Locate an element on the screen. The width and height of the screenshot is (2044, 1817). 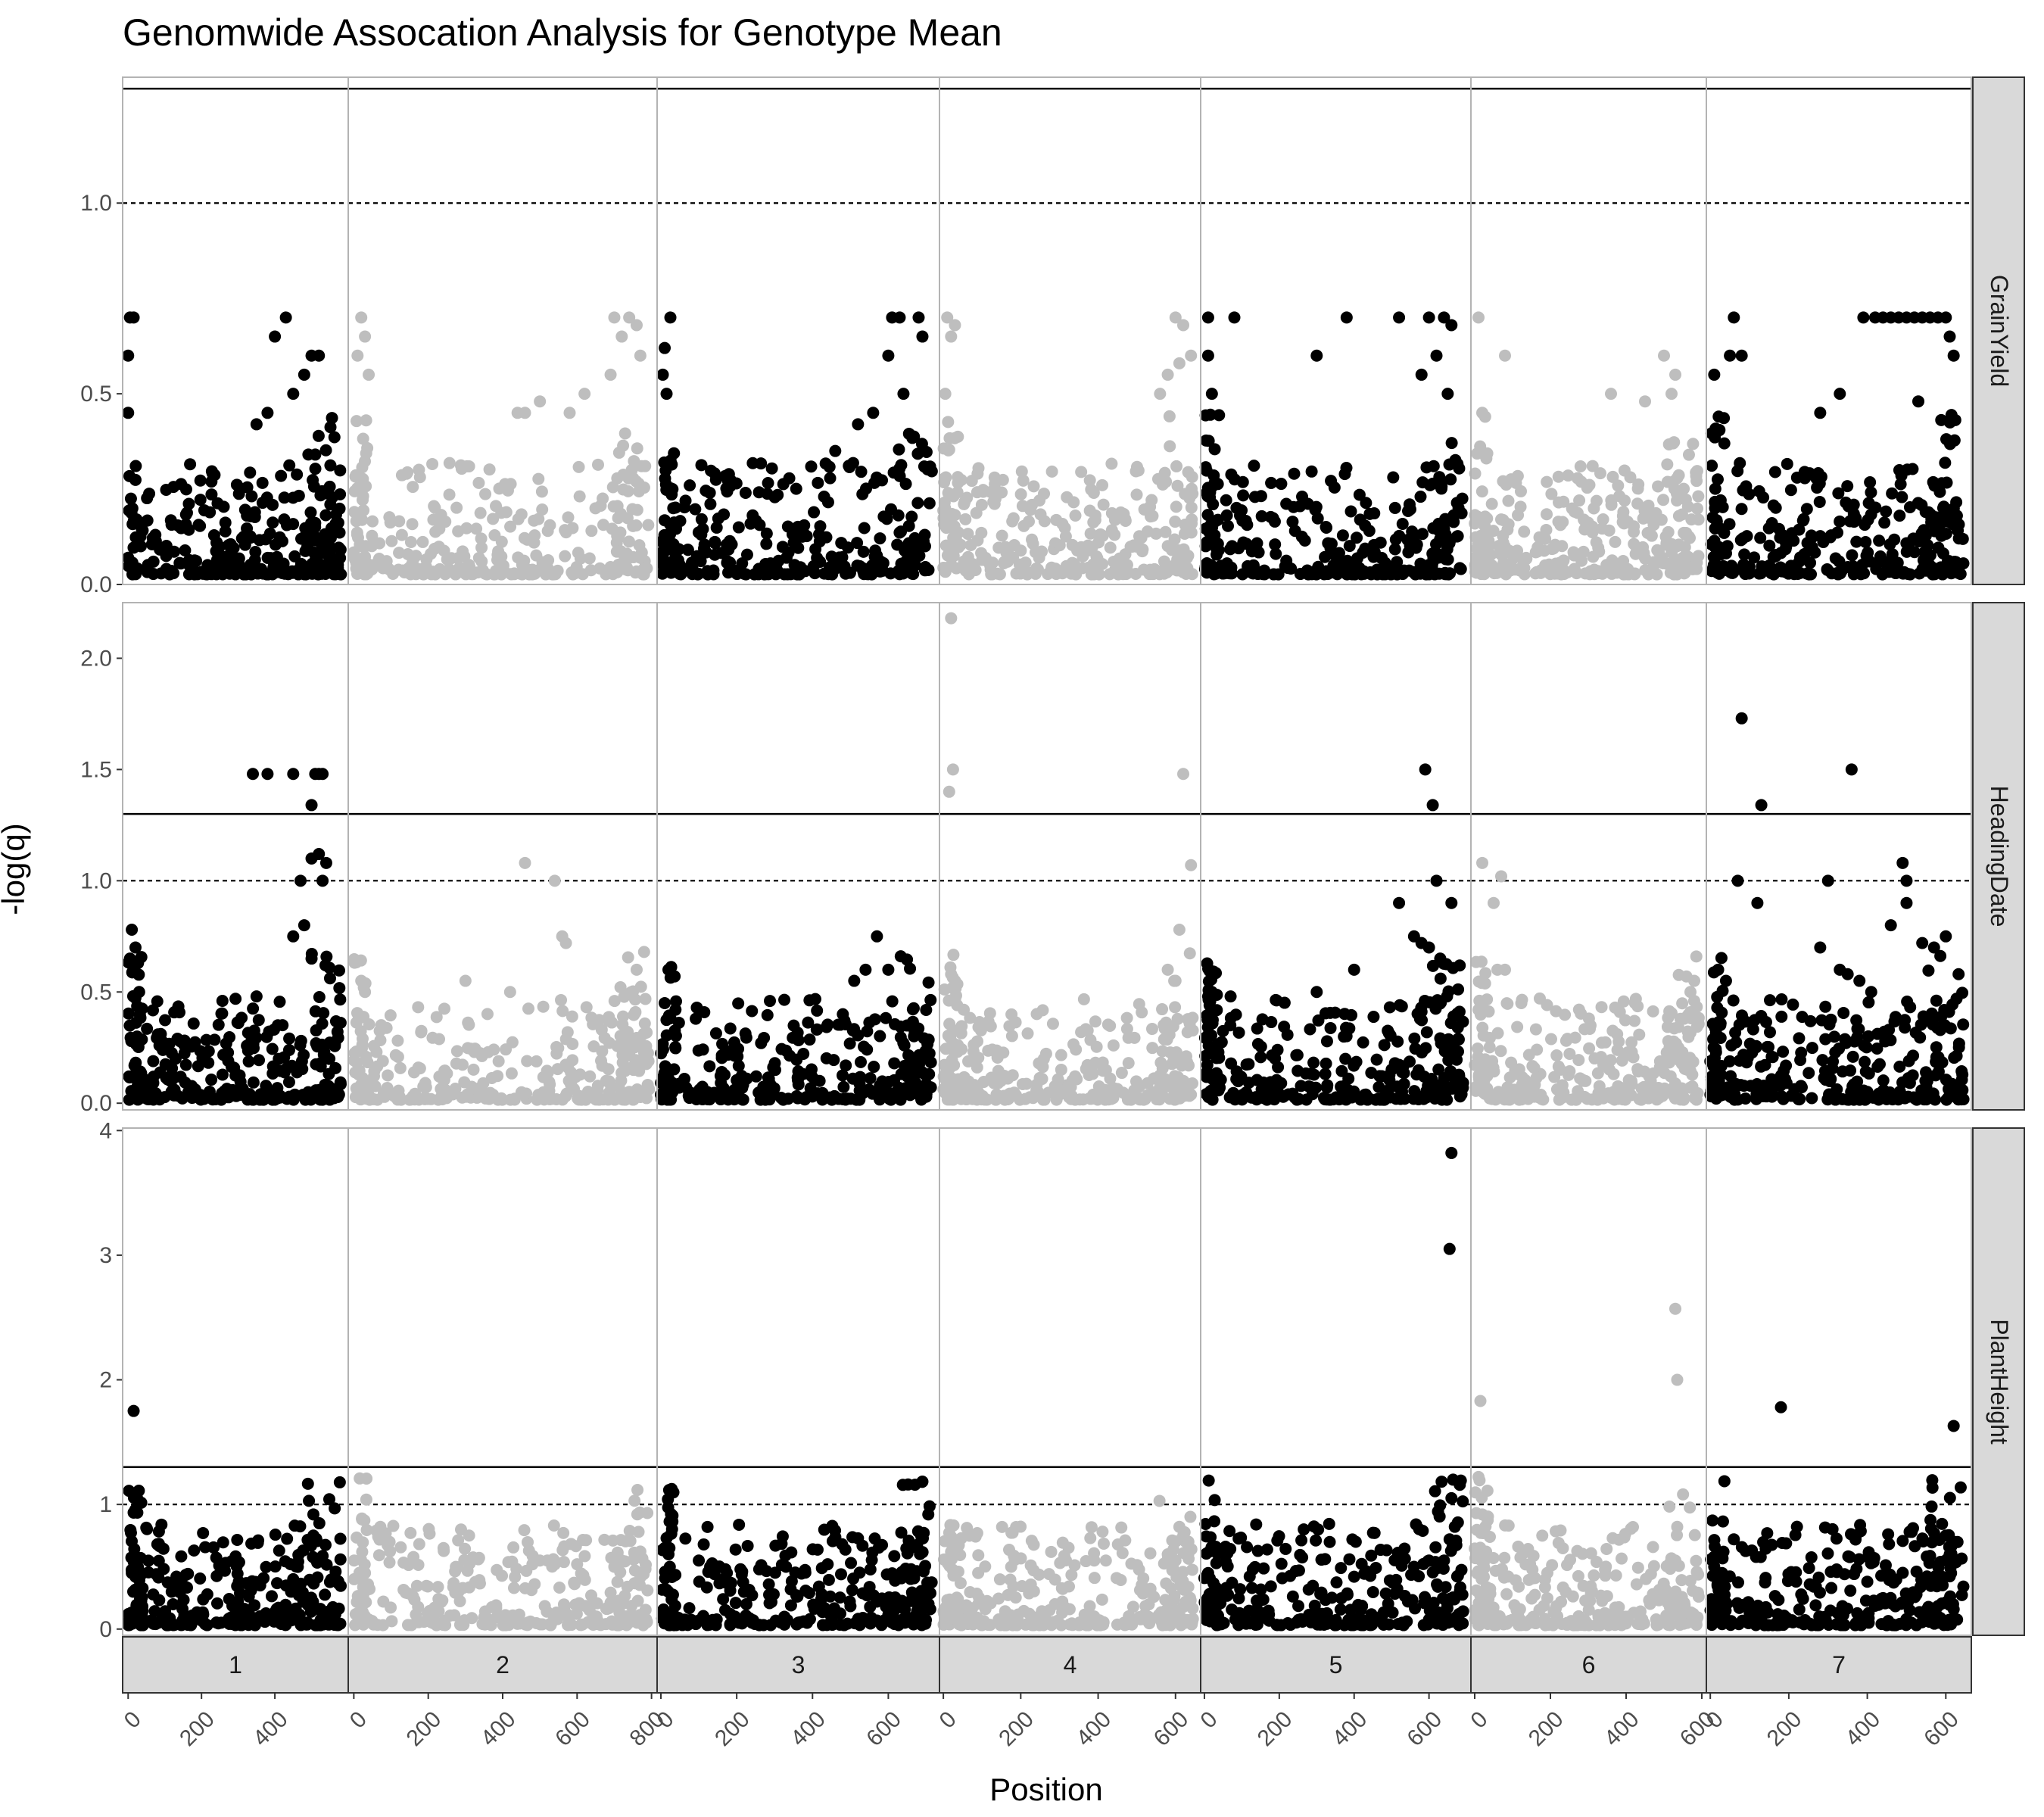
y-tick-label: 3 is located at coordinates (105, 1255).